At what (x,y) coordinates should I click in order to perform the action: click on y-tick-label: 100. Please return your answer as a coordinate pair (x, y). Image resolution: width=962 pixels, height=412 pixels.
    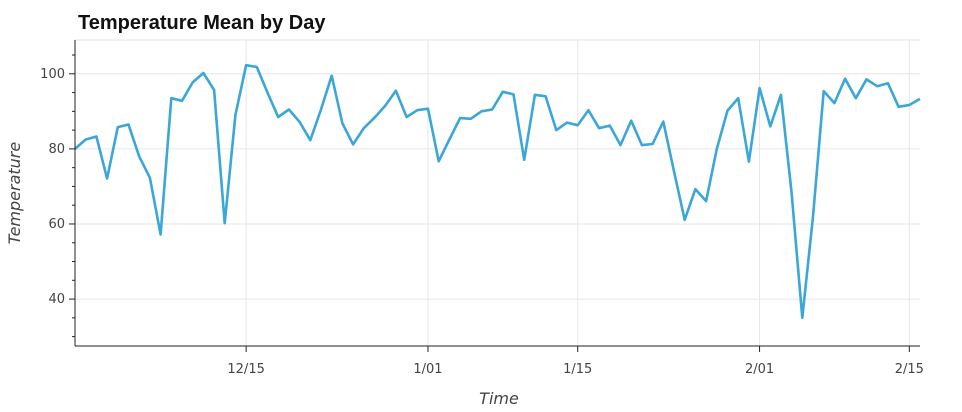
    Looking at the image, I should click on (52, 74).